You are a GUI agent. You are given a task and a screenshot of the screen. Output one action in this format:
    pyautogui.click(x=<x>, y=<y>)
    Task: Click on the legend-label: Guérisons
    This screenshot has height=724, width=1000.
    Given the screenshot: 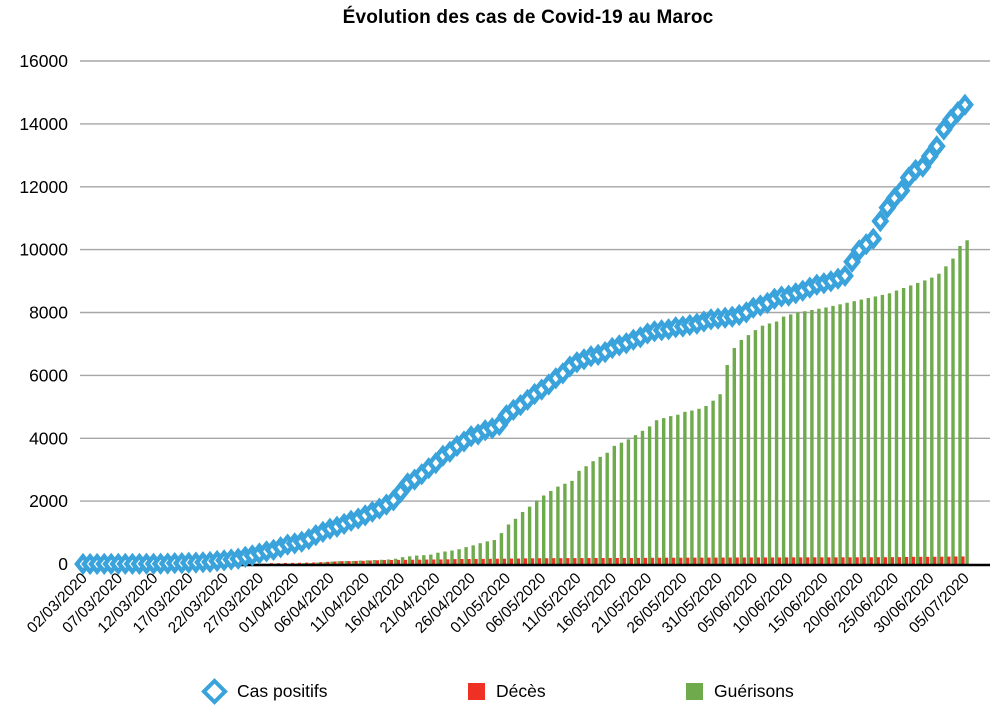 What is the action you would take?
    pyautogui.click(x=754, y=690)
    